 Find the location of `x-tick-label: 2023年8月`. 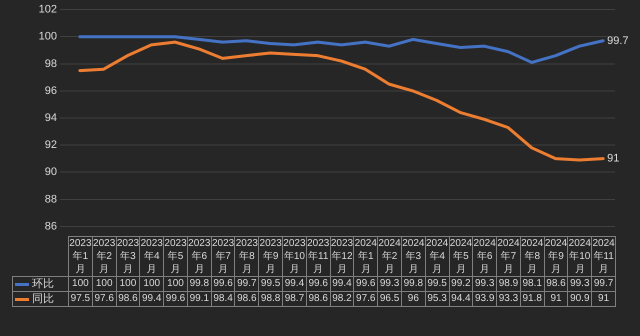

x-tick-label: 2023年8月 is located at coordinates (246, 256).